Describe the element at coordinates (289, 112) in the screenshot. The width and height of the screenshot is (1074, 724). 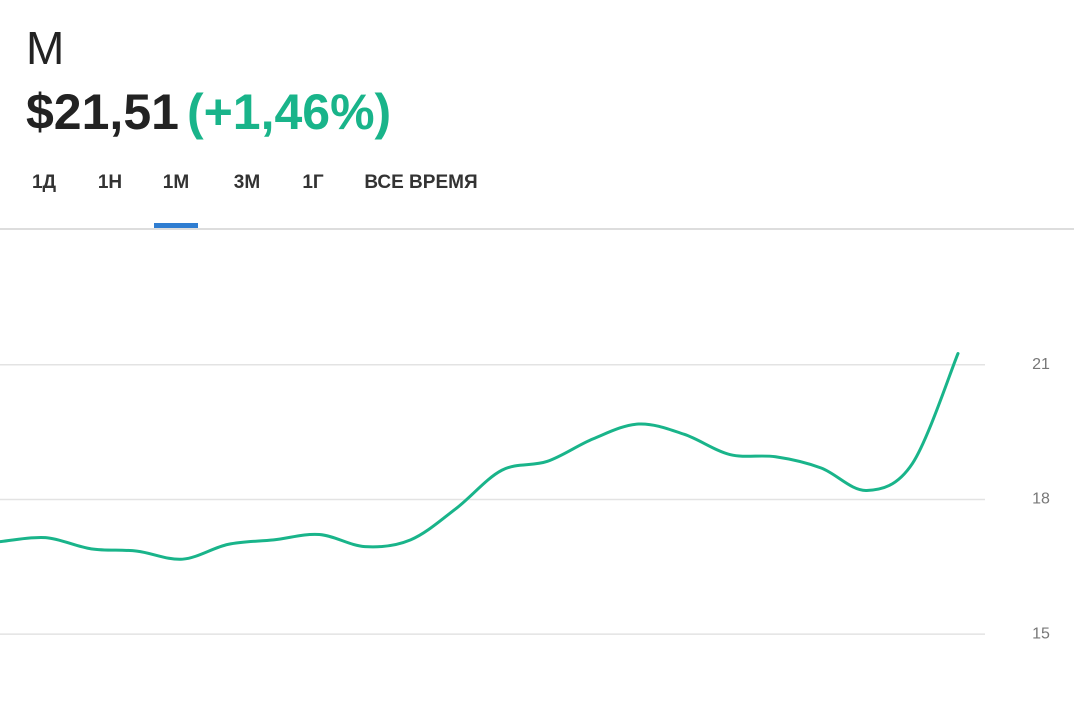
I see `change: (+1,46%)` at that location.